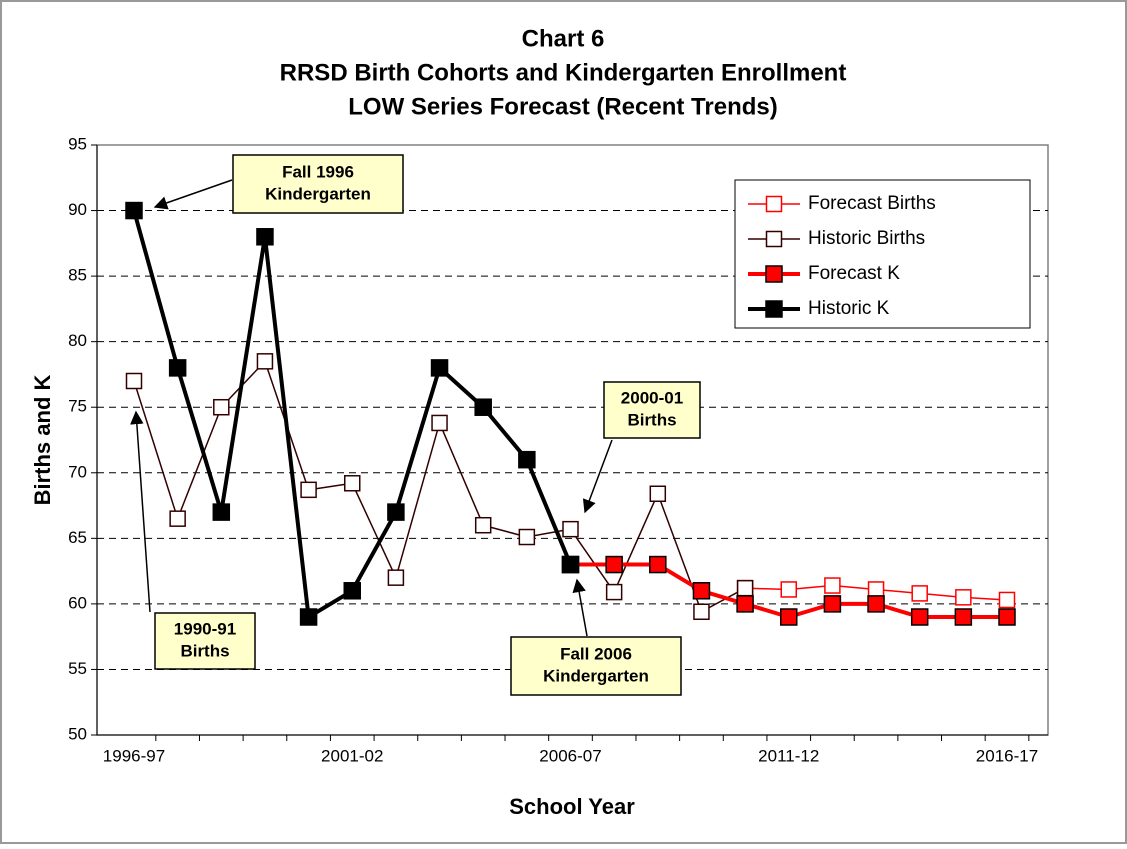 The width and height of the screenshot is (1127, 849). I want to click on legend-label: Historic Births, so click(866, 238).